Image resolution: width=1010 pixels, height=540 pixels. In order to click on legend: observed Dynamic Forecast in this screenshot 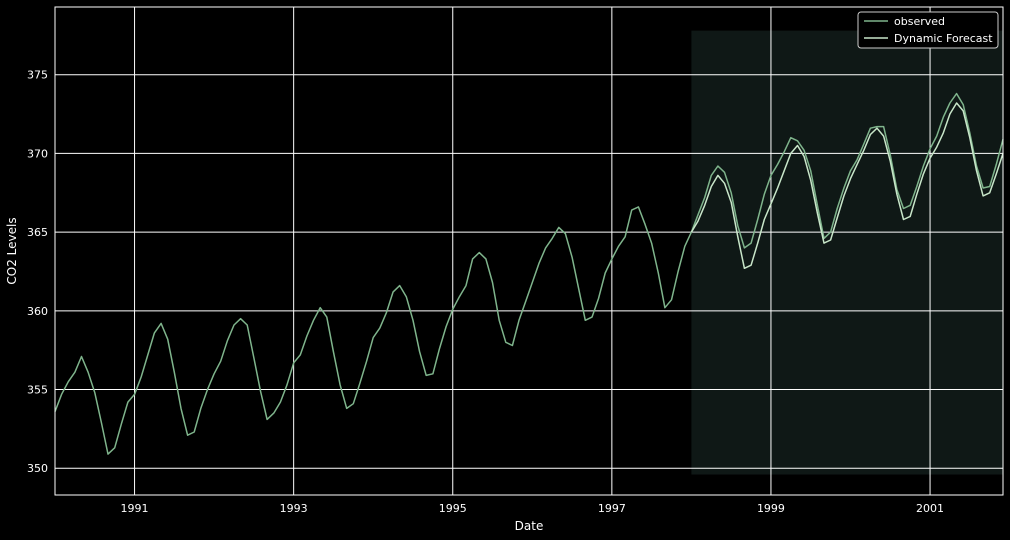, I will do `click(928, 30)`.